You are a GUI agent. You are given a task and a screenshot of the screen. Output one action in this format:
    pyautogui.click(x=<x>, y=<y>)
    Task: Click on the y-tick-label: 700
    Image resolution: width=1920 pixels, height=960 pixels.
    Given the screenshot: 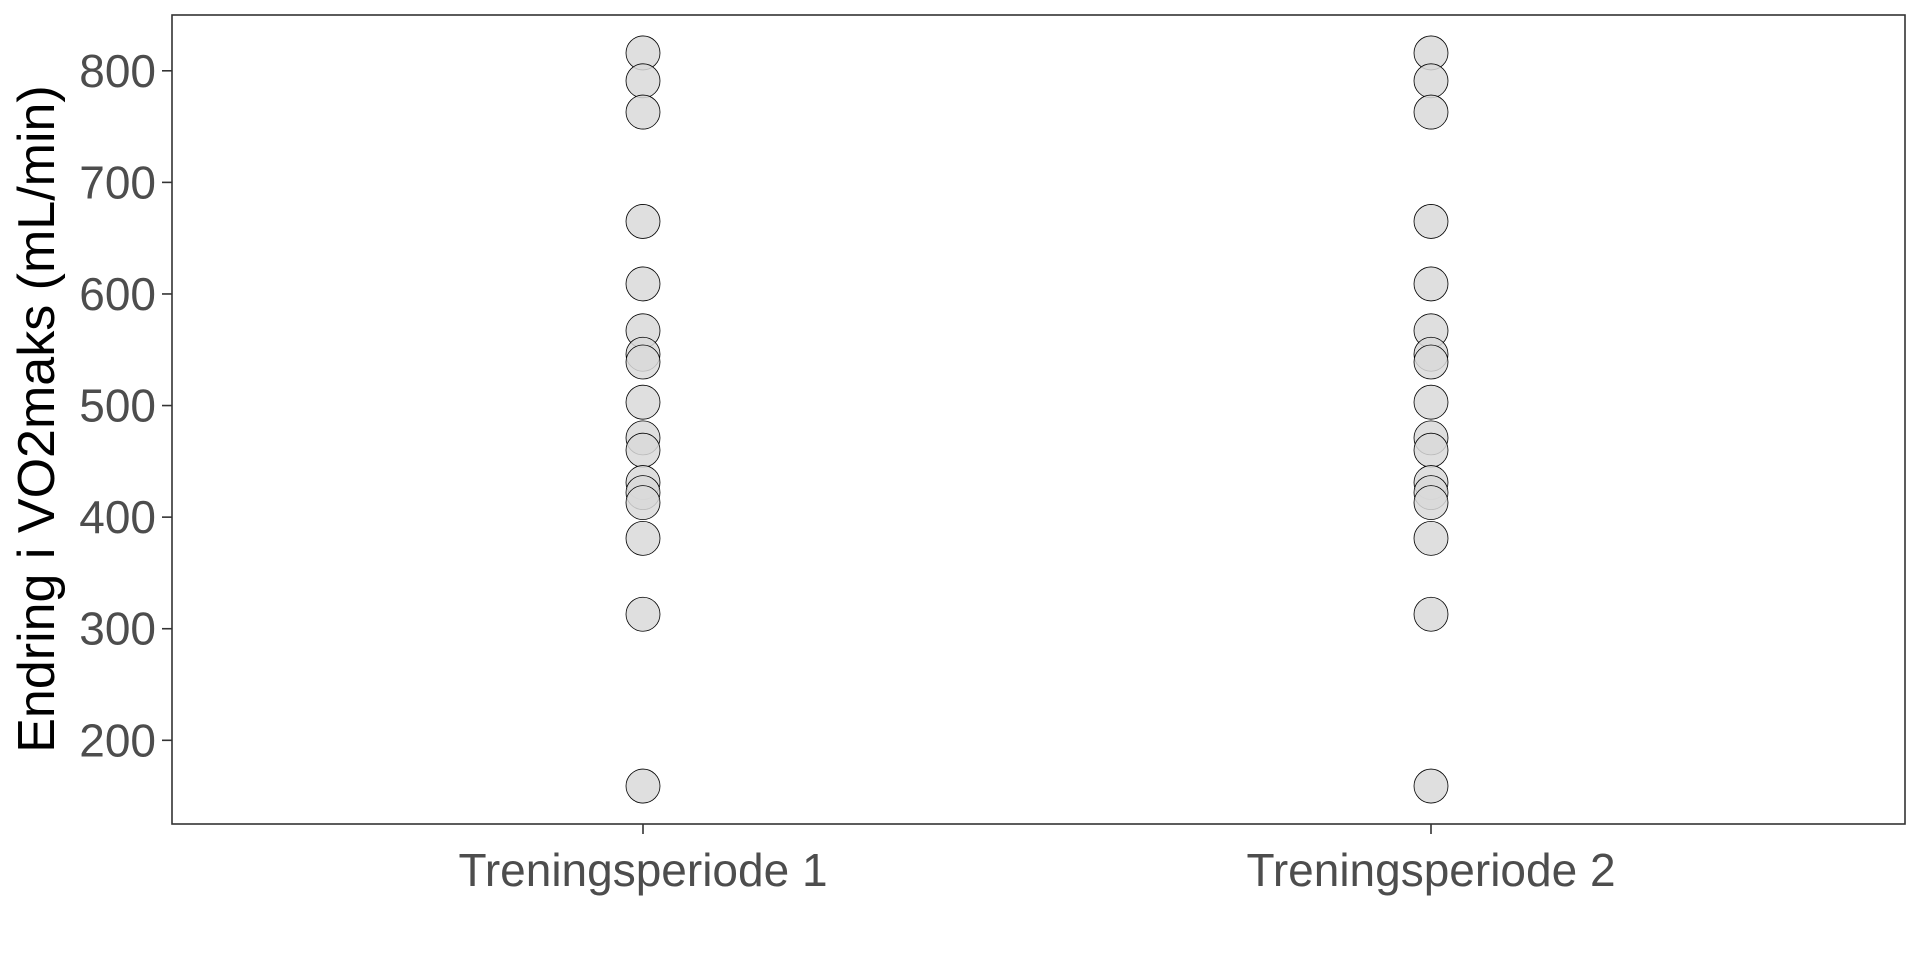 What is the action you would take?
    pyautogui.click(x=117, y=182)
    